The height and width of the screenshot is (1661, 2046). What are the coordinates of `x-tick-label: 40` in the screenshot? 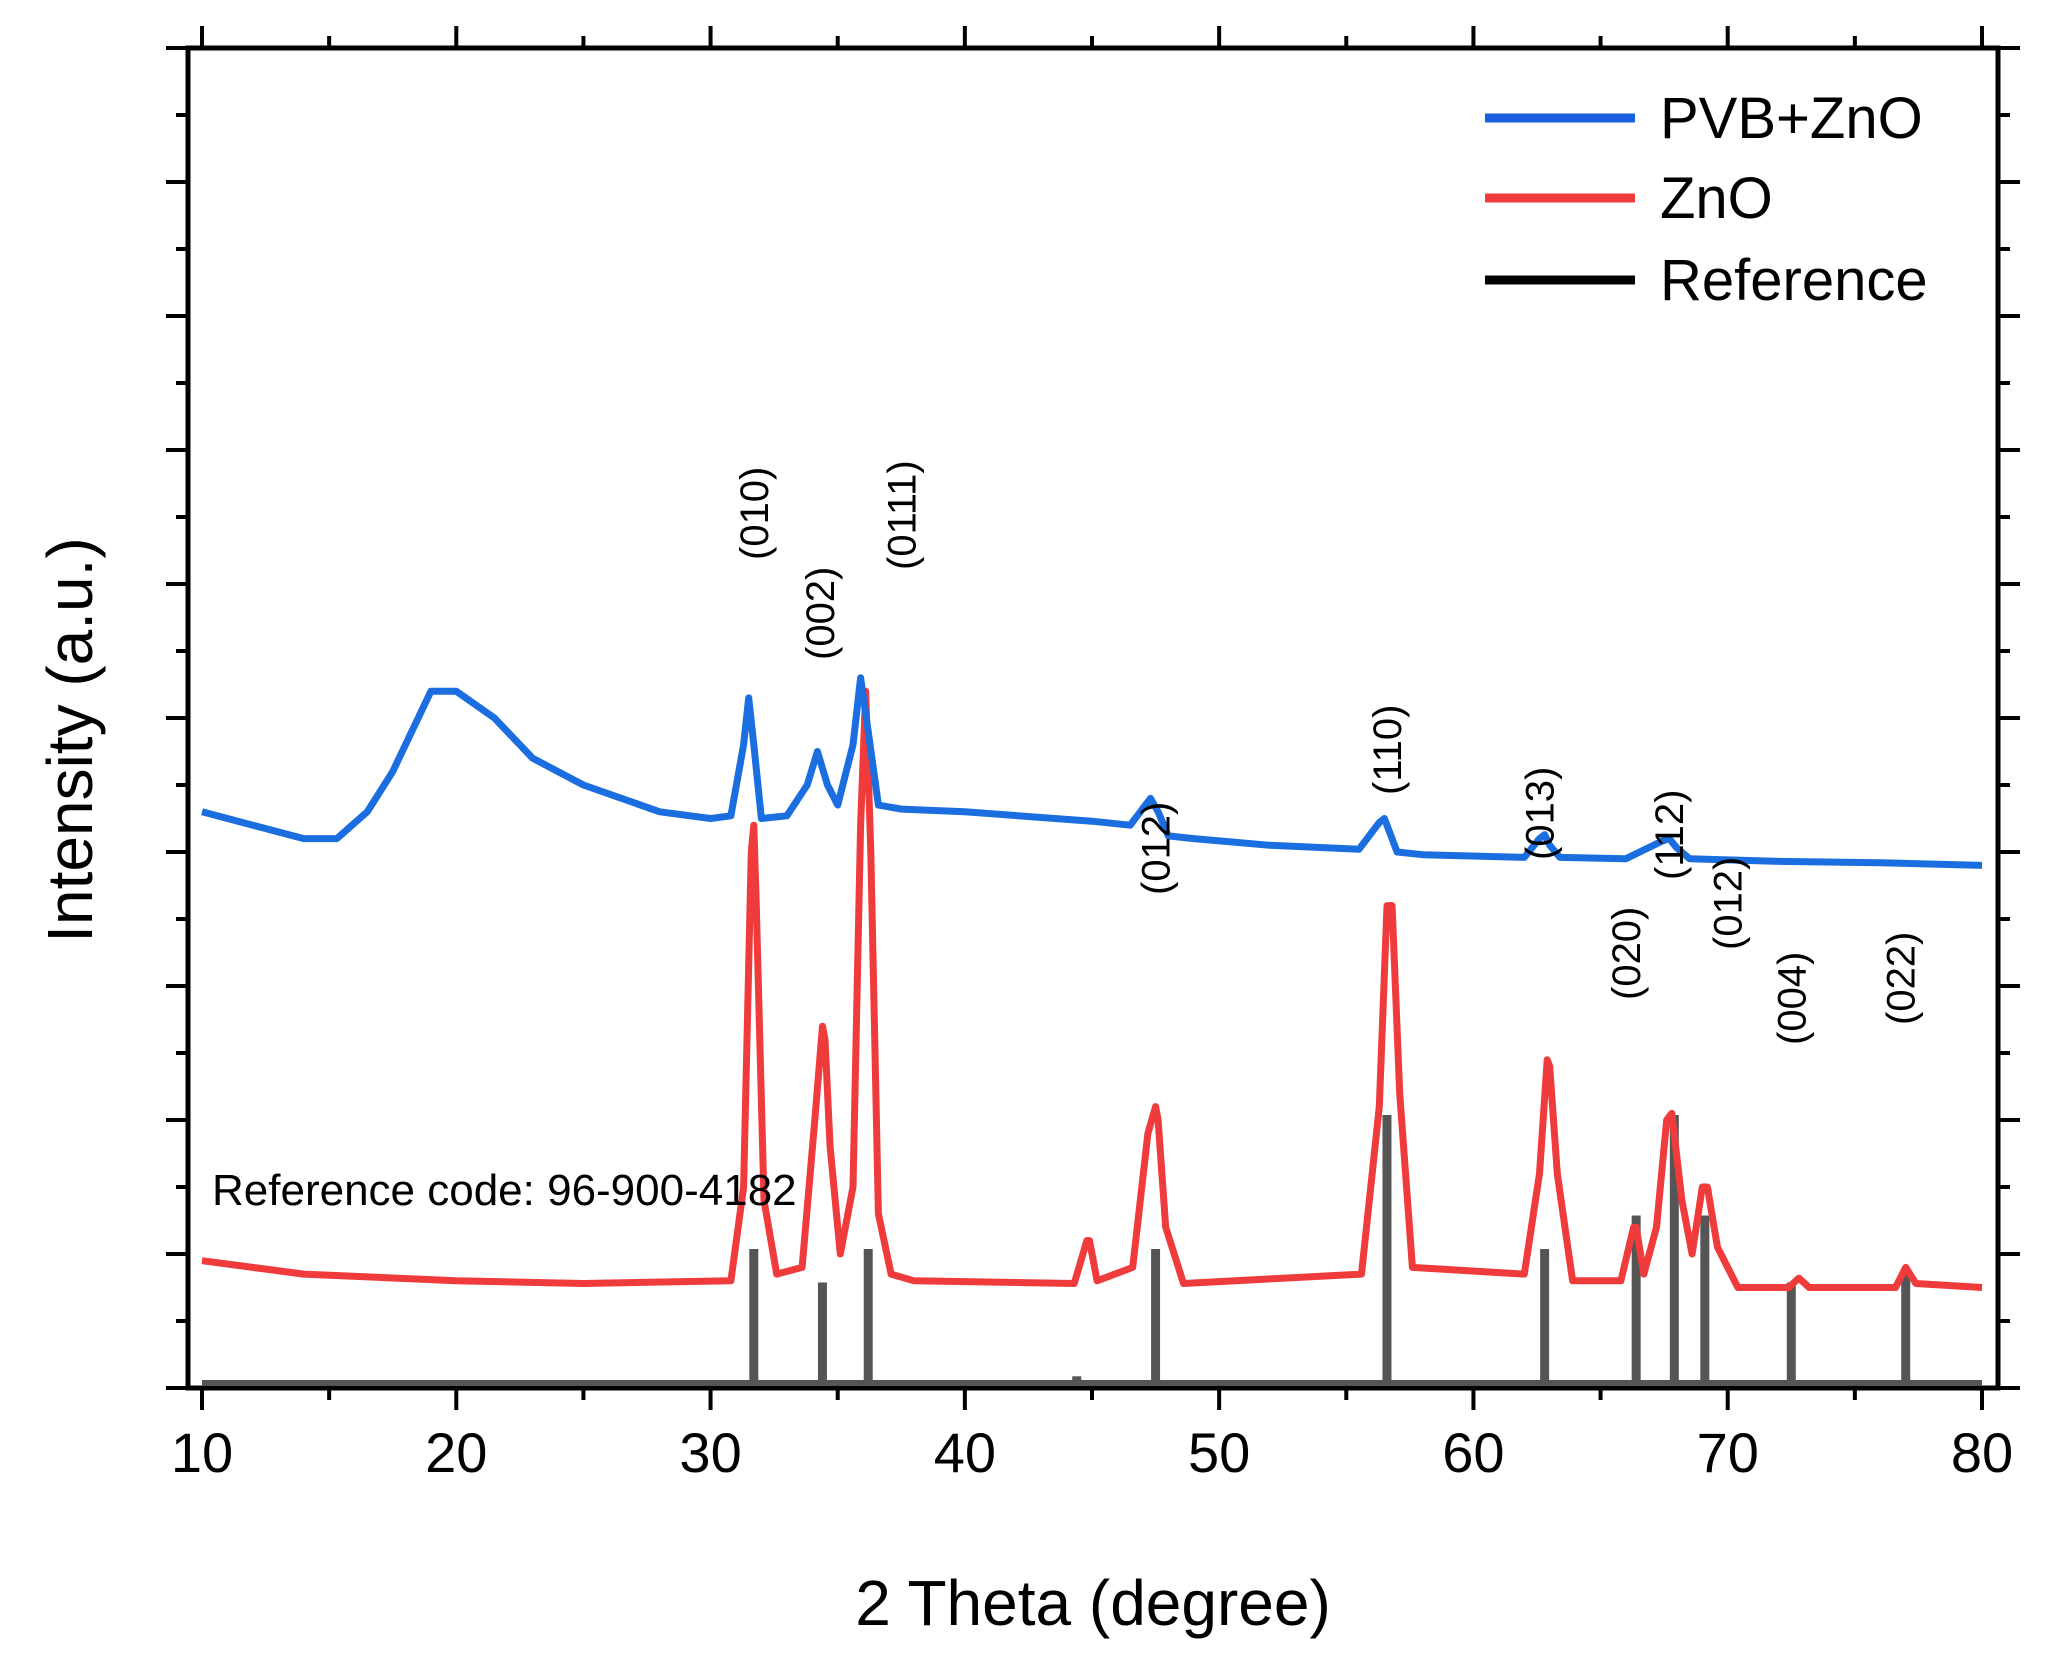 It's located at (965, 1452).